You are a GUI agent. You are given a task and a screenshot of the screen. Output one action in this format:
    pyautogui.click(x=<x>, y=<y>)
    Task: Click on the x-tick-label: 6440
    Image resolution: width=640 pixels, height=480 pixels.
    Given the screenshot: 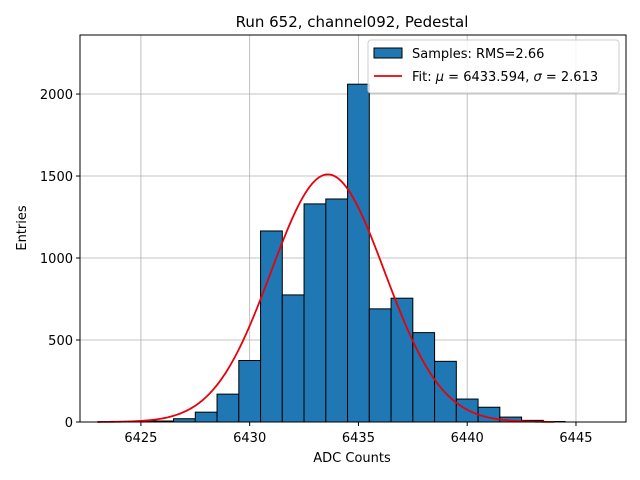 What is the action you would take?
    pyautogui.click(x=467, y=438)
    